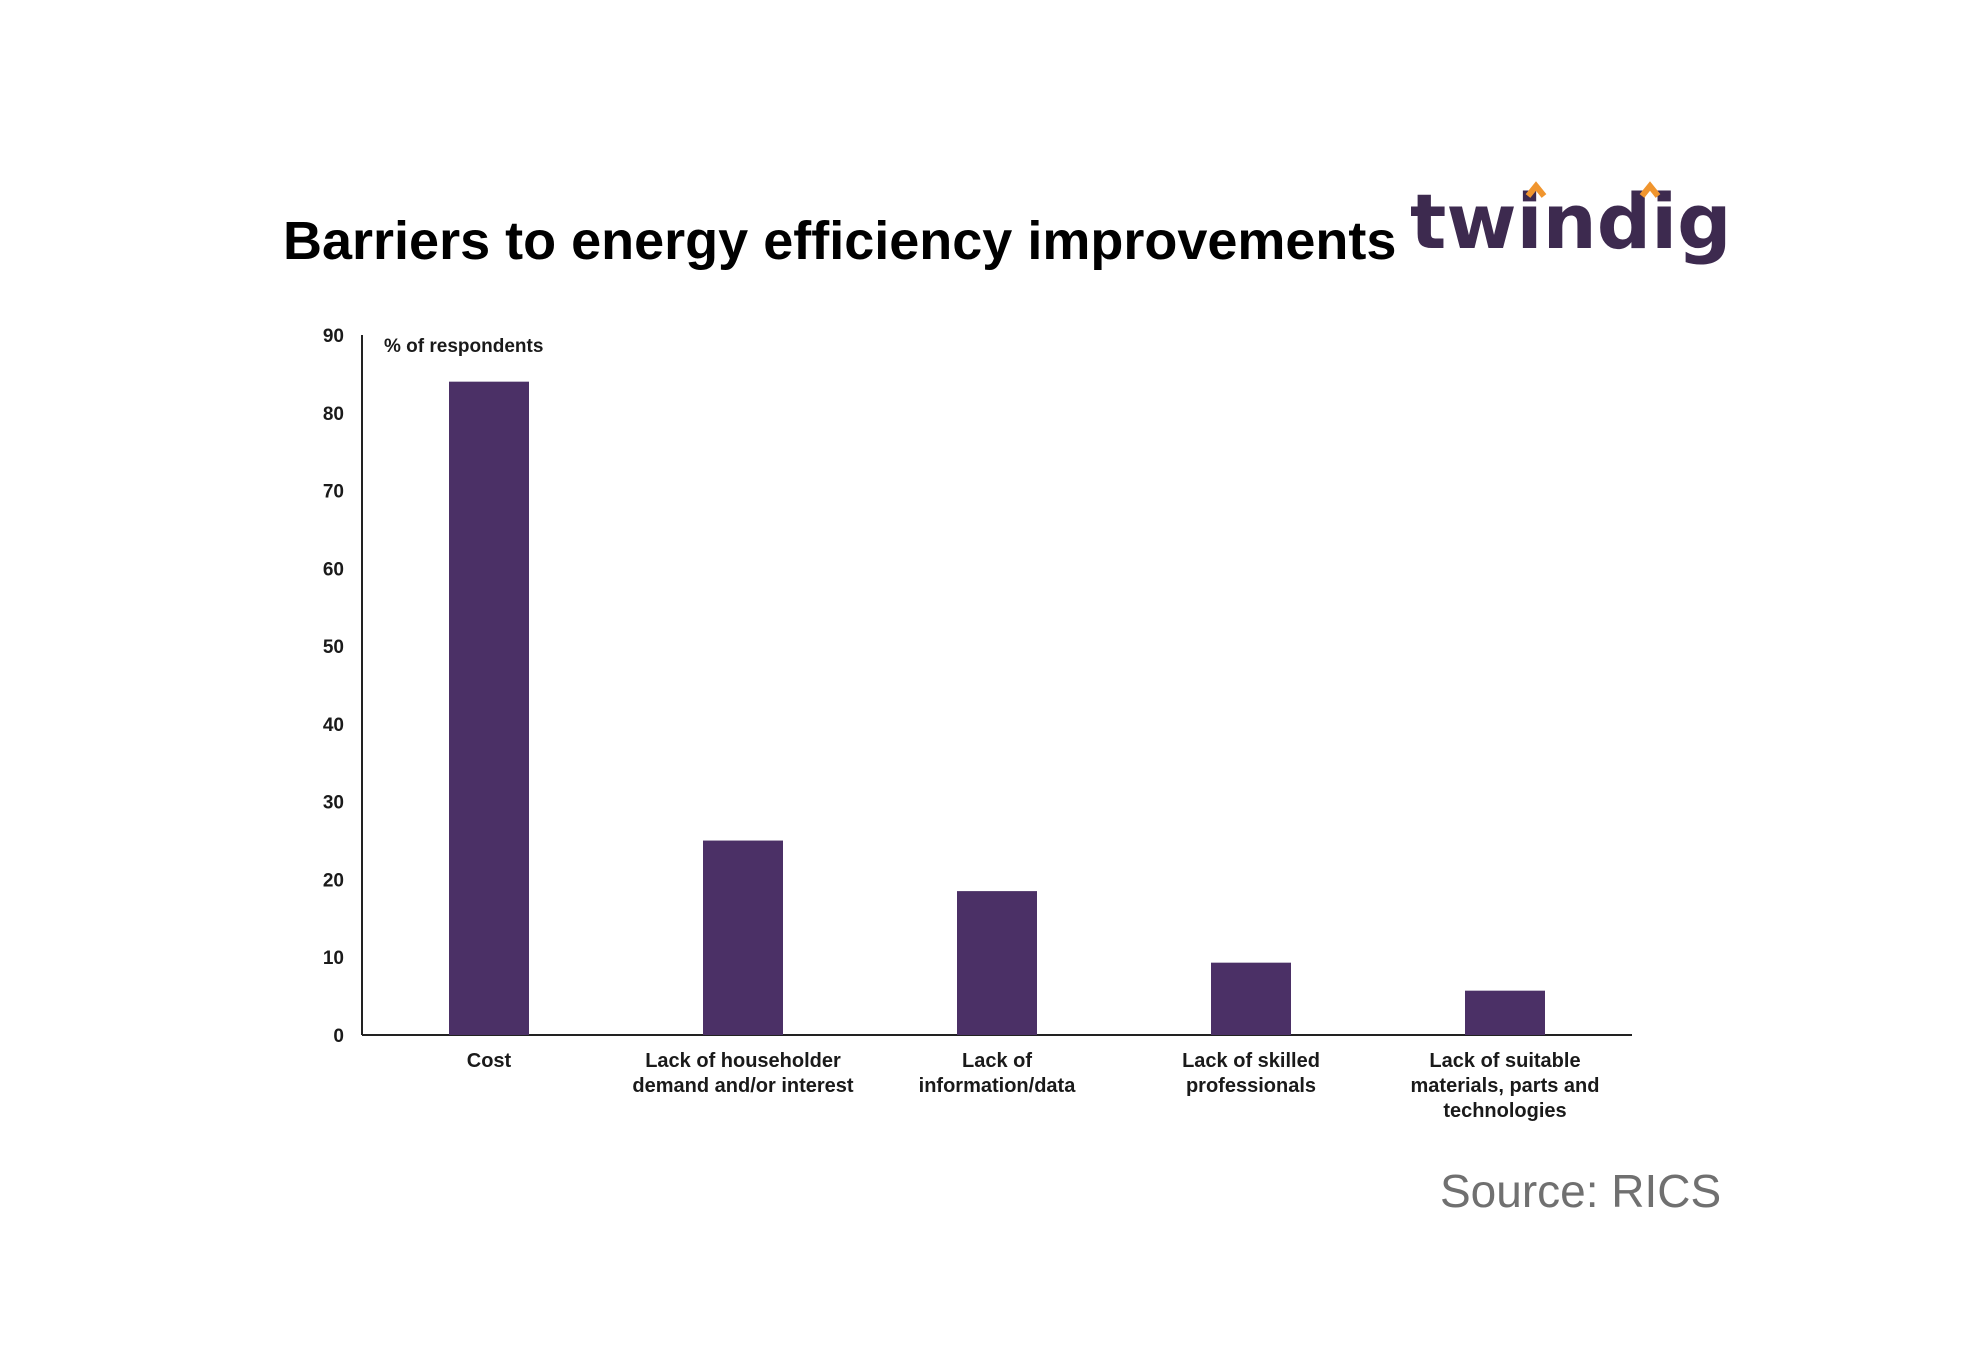 The image size is (1985, 1366). What do you see at coordinates (1505, 1086) in the screenshot?
I see `x-tick-label: materials, parts and` at bounding box center [1505, 1086].